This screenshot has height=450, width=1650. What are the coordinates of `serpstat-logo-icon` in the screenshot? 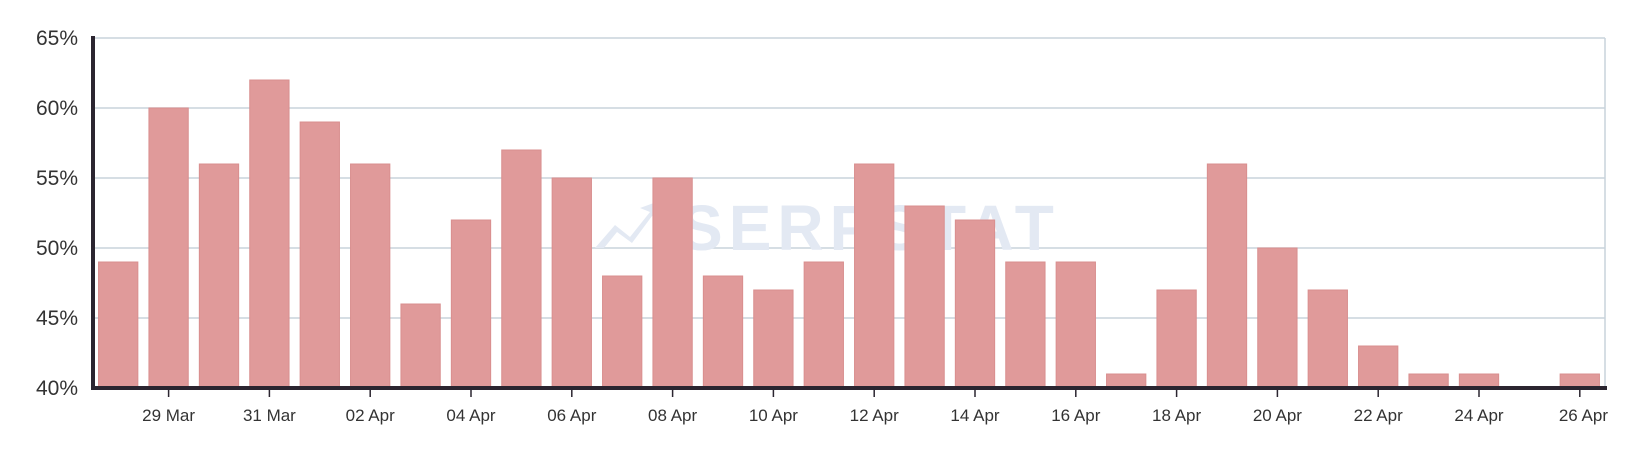 It's located at (628, 224).